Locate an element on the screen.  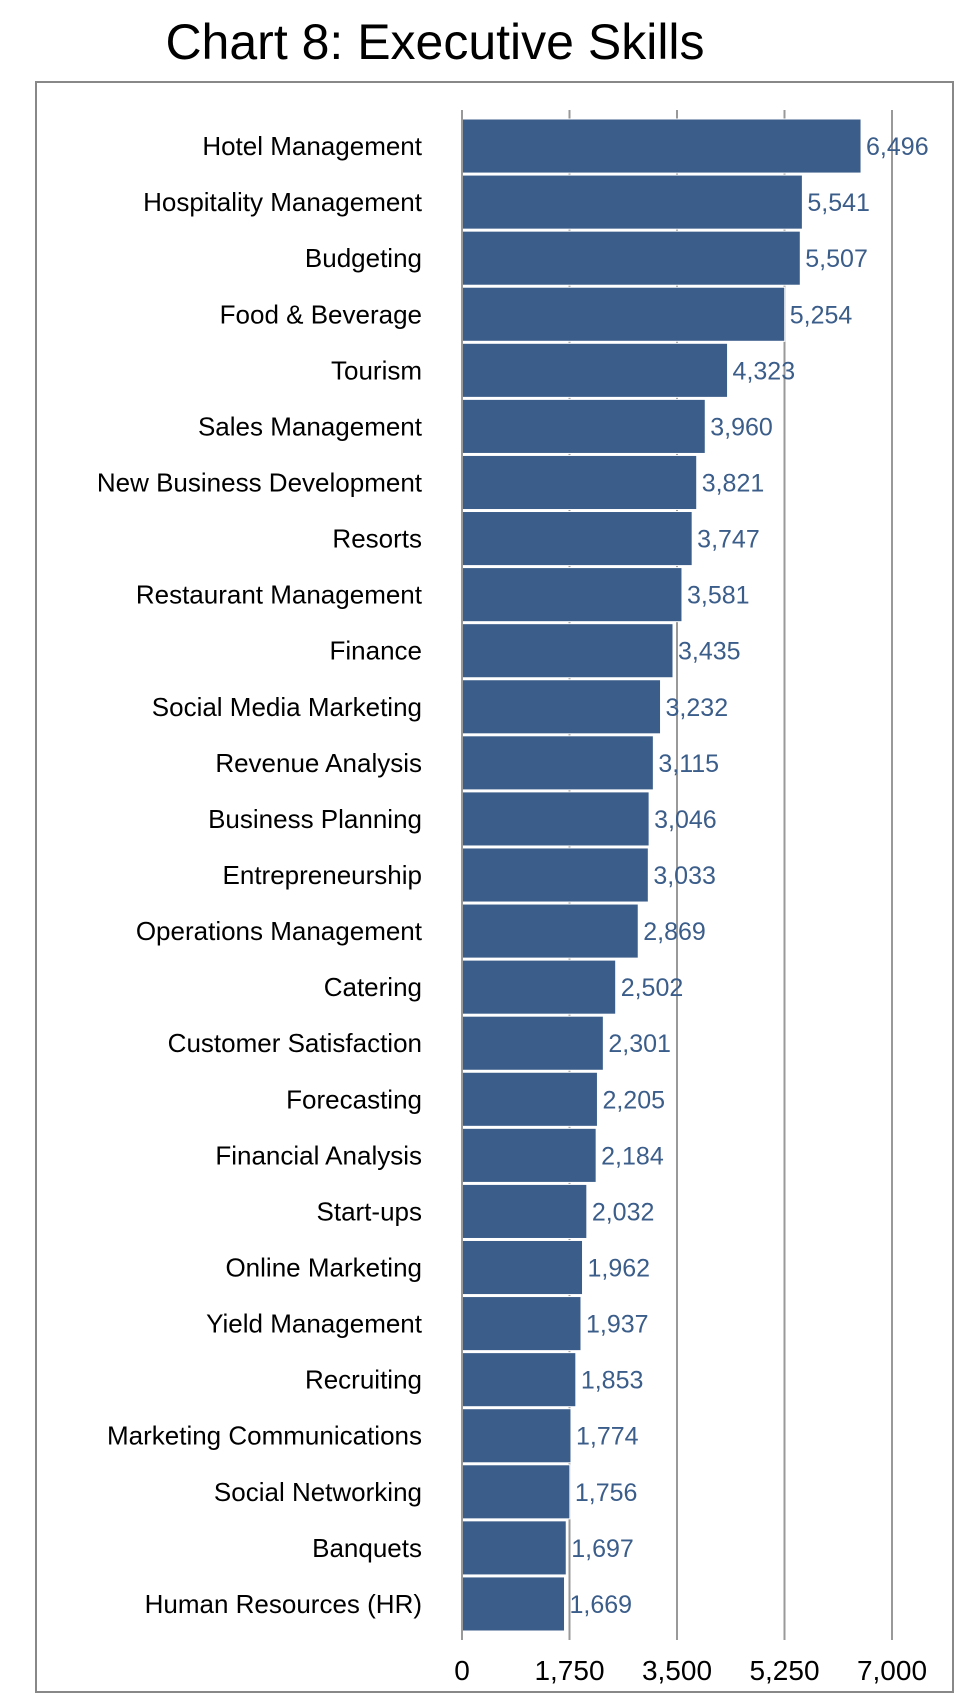
value-label: 3,046 is located at coordinates (685, 820).